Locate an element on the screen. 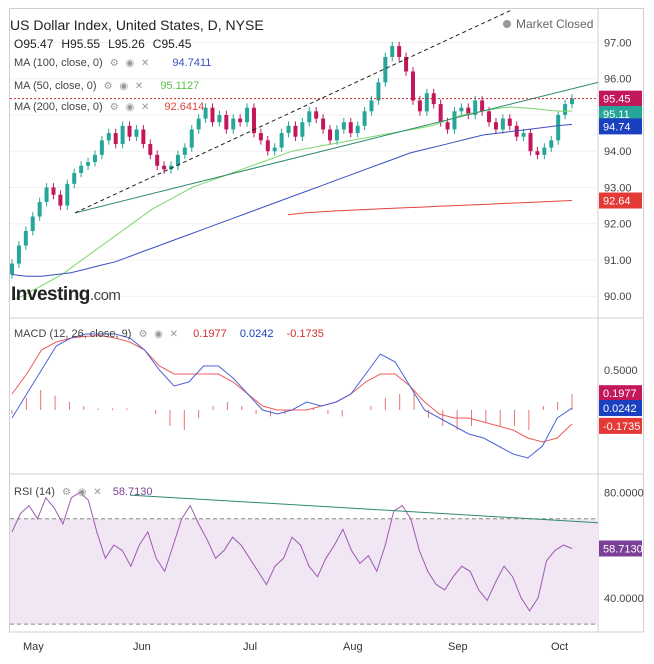 This screenshot has height=664, width=654. ohlc-open: O95.47 is located at coordinates (34, 44).